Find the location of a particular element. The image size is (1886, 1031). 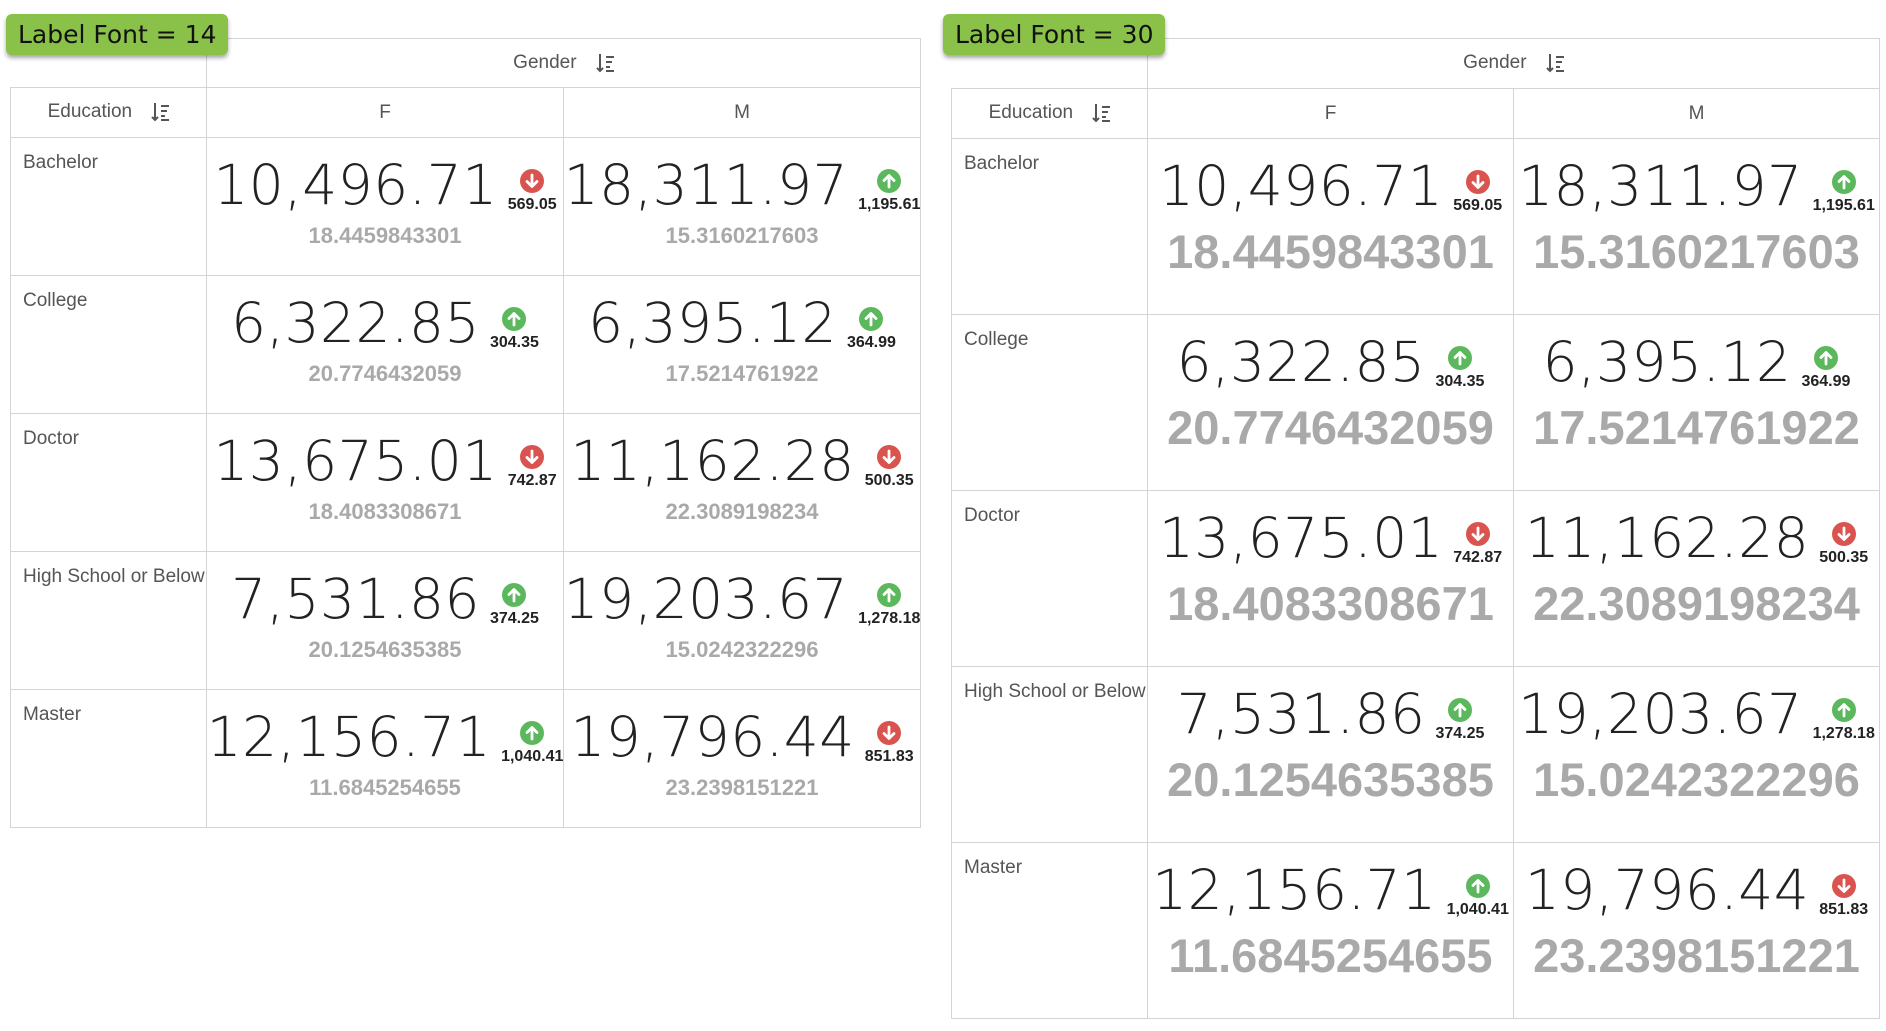

kpi-change-value: 364.99 is located at coordinates (871, 342).